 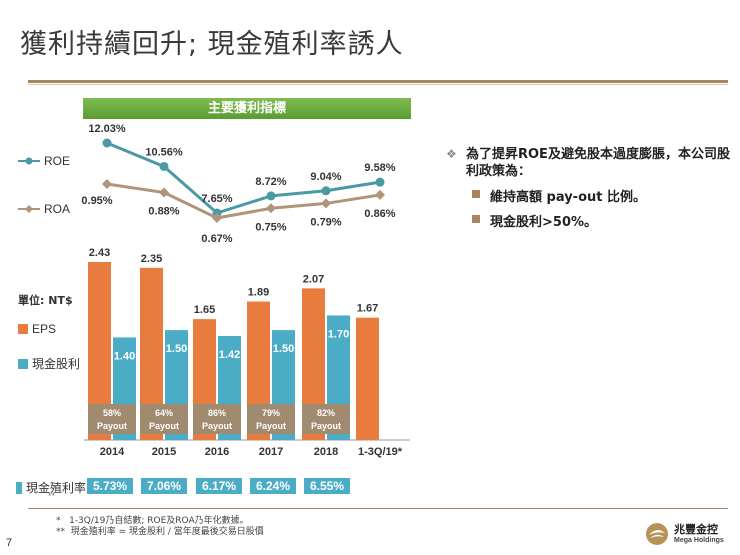 I want to click on roe-point-1-3Q/19*, so click(x=380, y=182).